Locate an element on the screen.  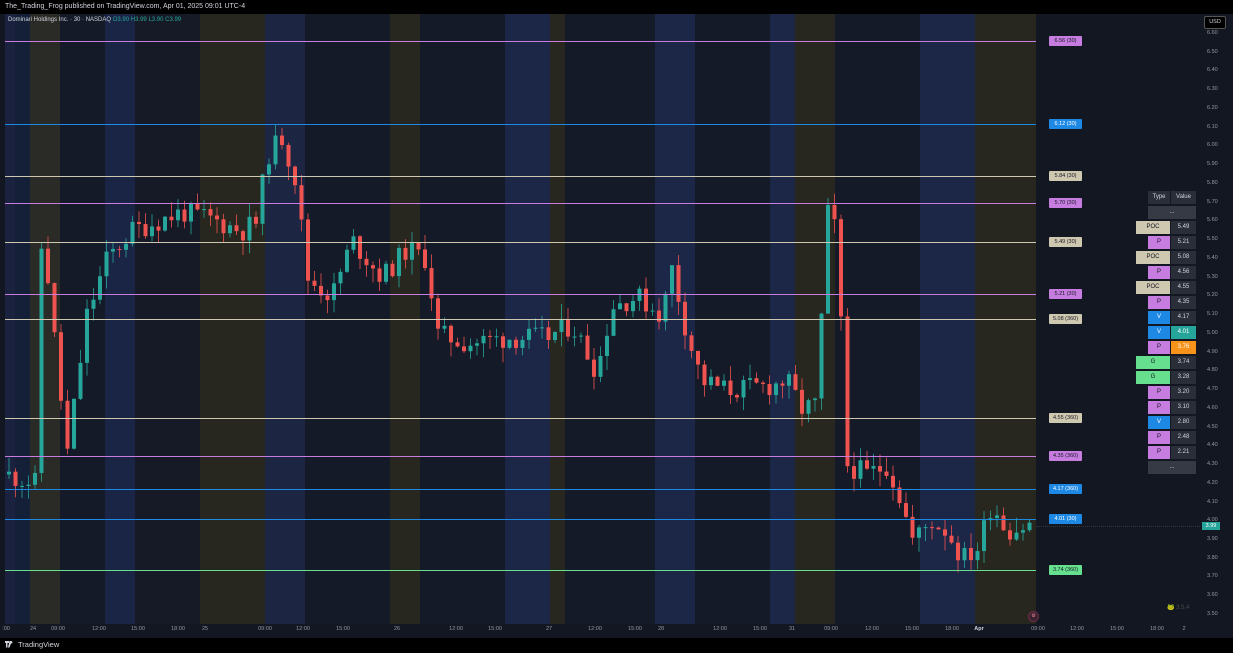
time-tick: 31 is located at coordinates (792, 629).